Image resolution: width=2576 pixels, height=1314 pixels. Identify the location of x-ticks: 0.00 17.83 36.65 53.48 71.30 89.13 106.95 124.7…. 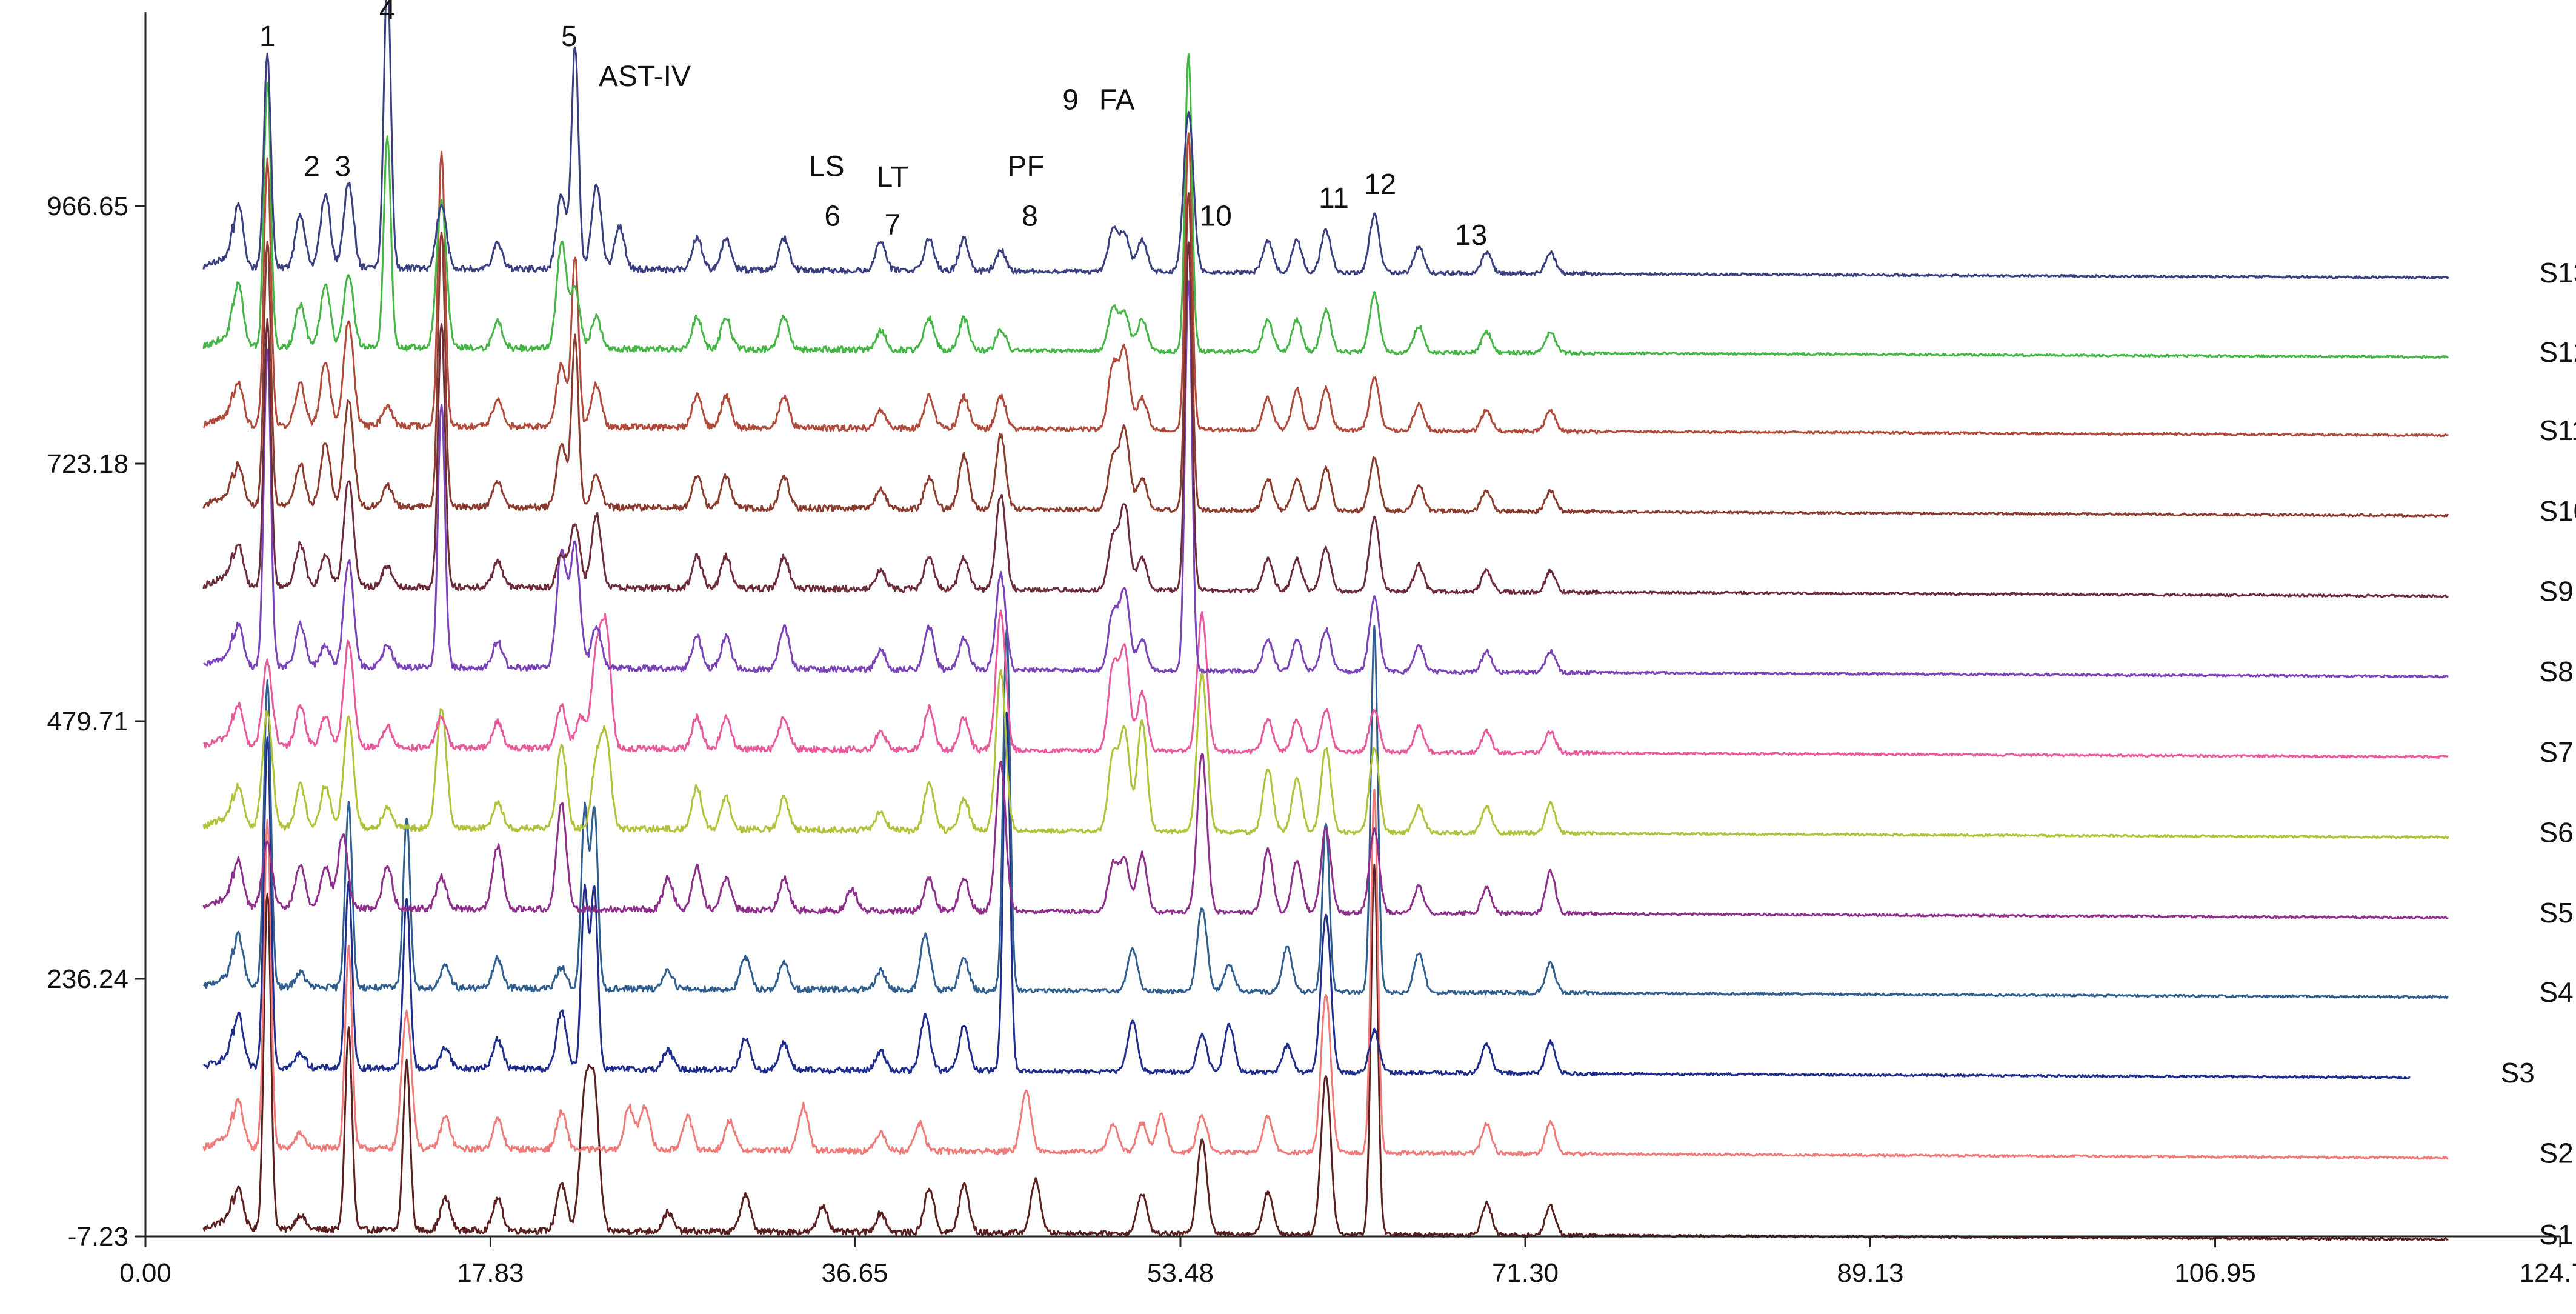
(1347, 1262).